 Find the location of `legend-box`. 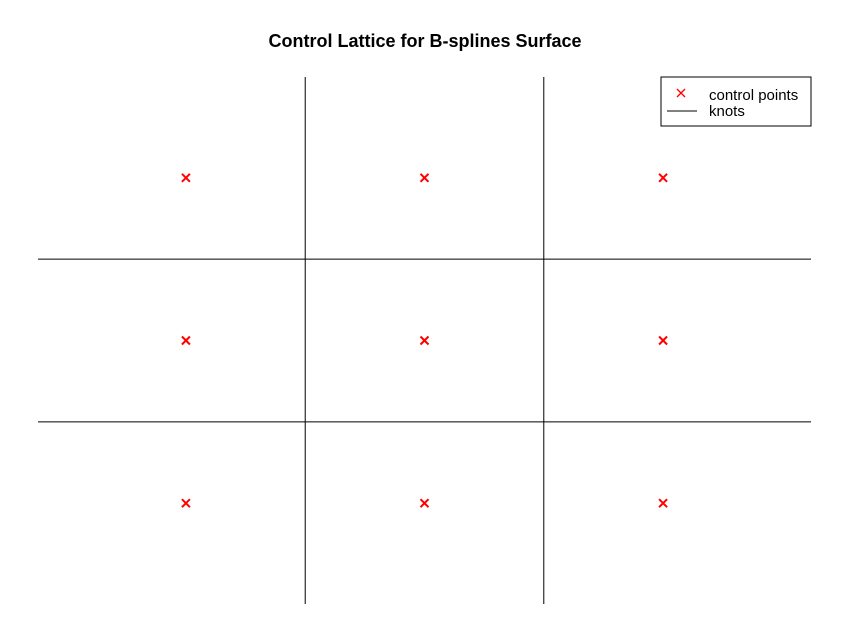

legend-box is located at coordinates (736, 101).